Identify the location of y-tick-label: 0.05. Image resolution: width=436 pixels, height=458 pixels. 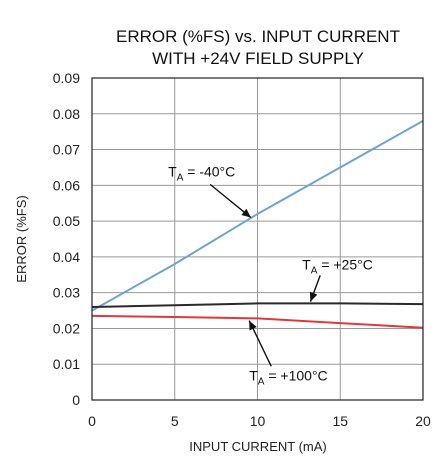
(66, 221).